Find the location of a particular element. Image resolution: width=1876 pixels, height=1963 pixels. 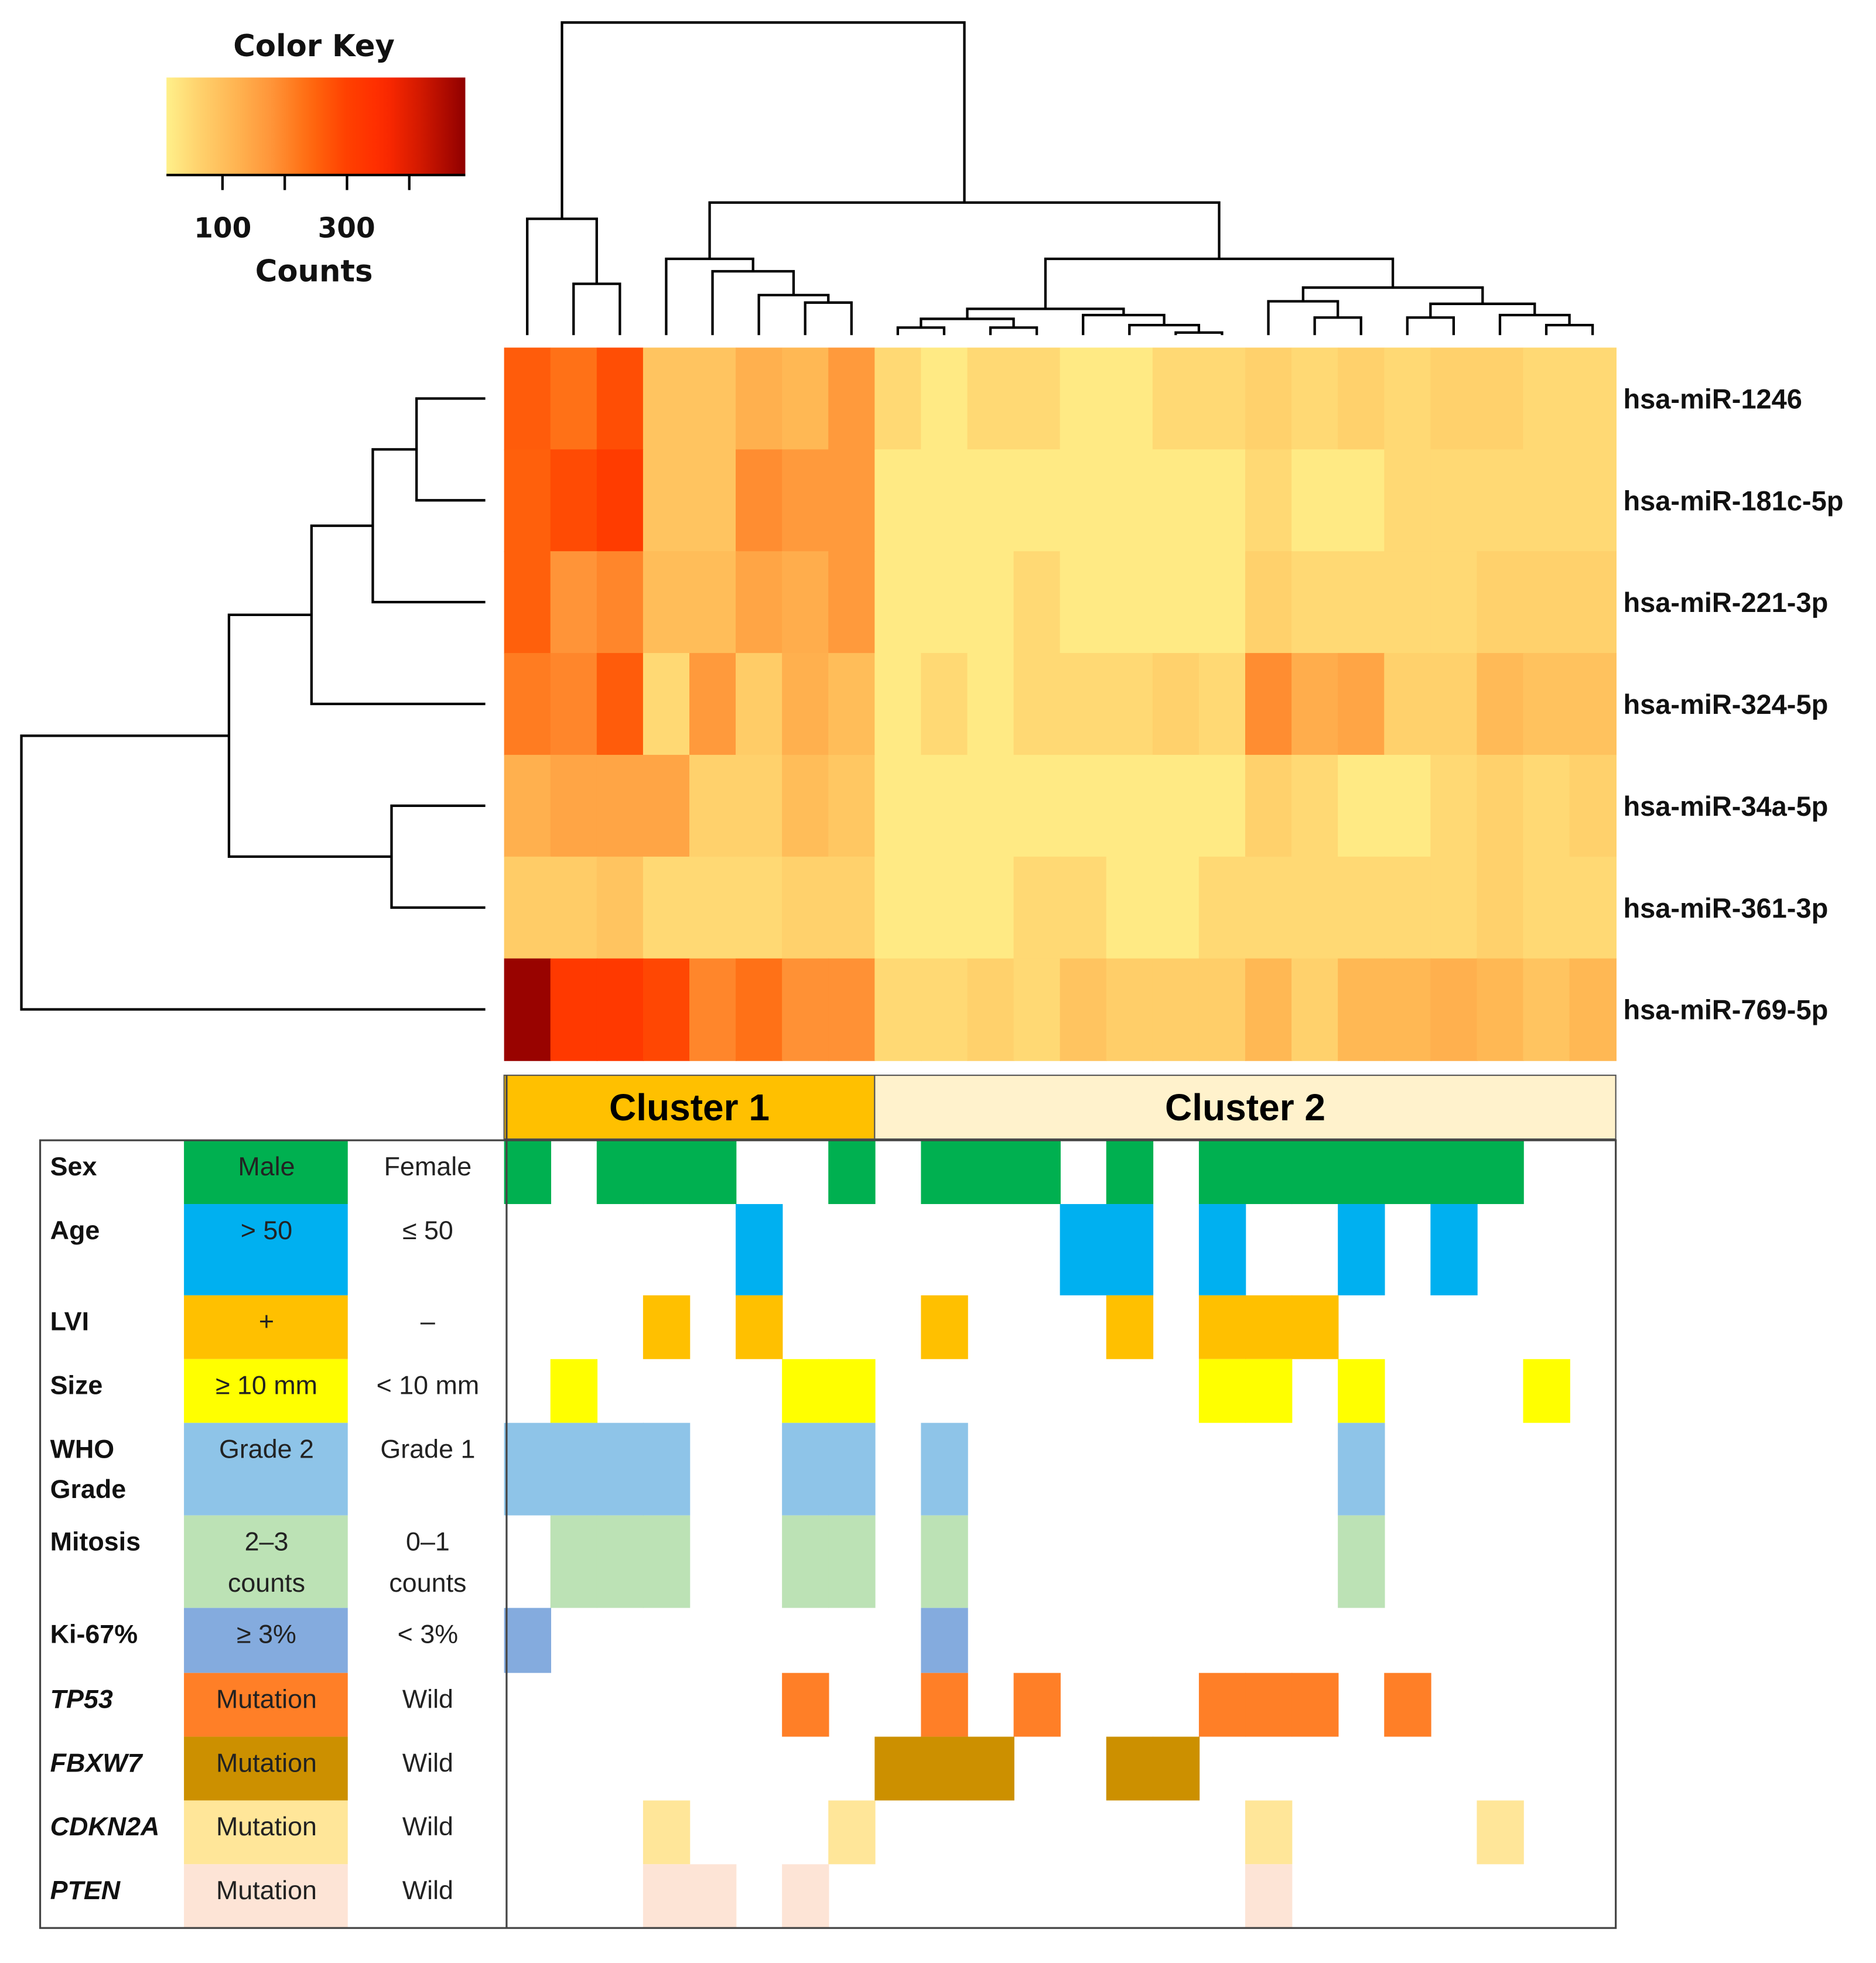

color-key-tick-label: 300 is located at coordinates (346, 229).